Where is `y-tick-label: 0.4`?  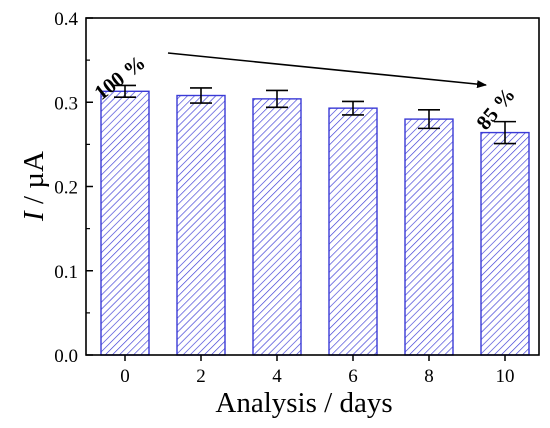 y-tick-label: 0.4 is located at coordinates (66, 19).